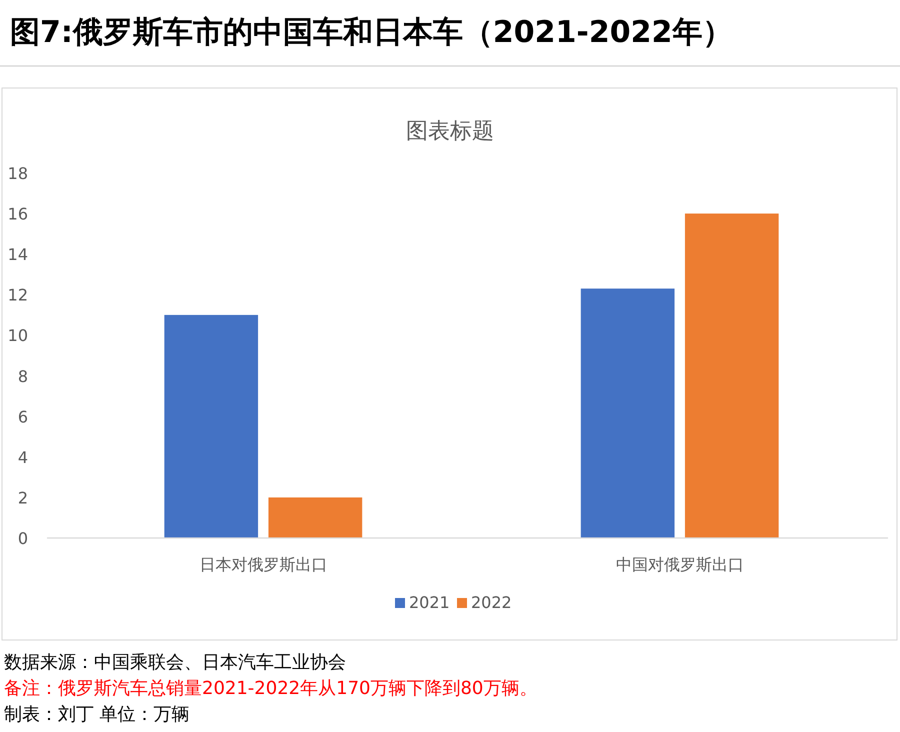 The image size is (900, 732). Describe the element at coordinates (18, 214) in the screenshot. I see `y-tick-label: 16` at that location.